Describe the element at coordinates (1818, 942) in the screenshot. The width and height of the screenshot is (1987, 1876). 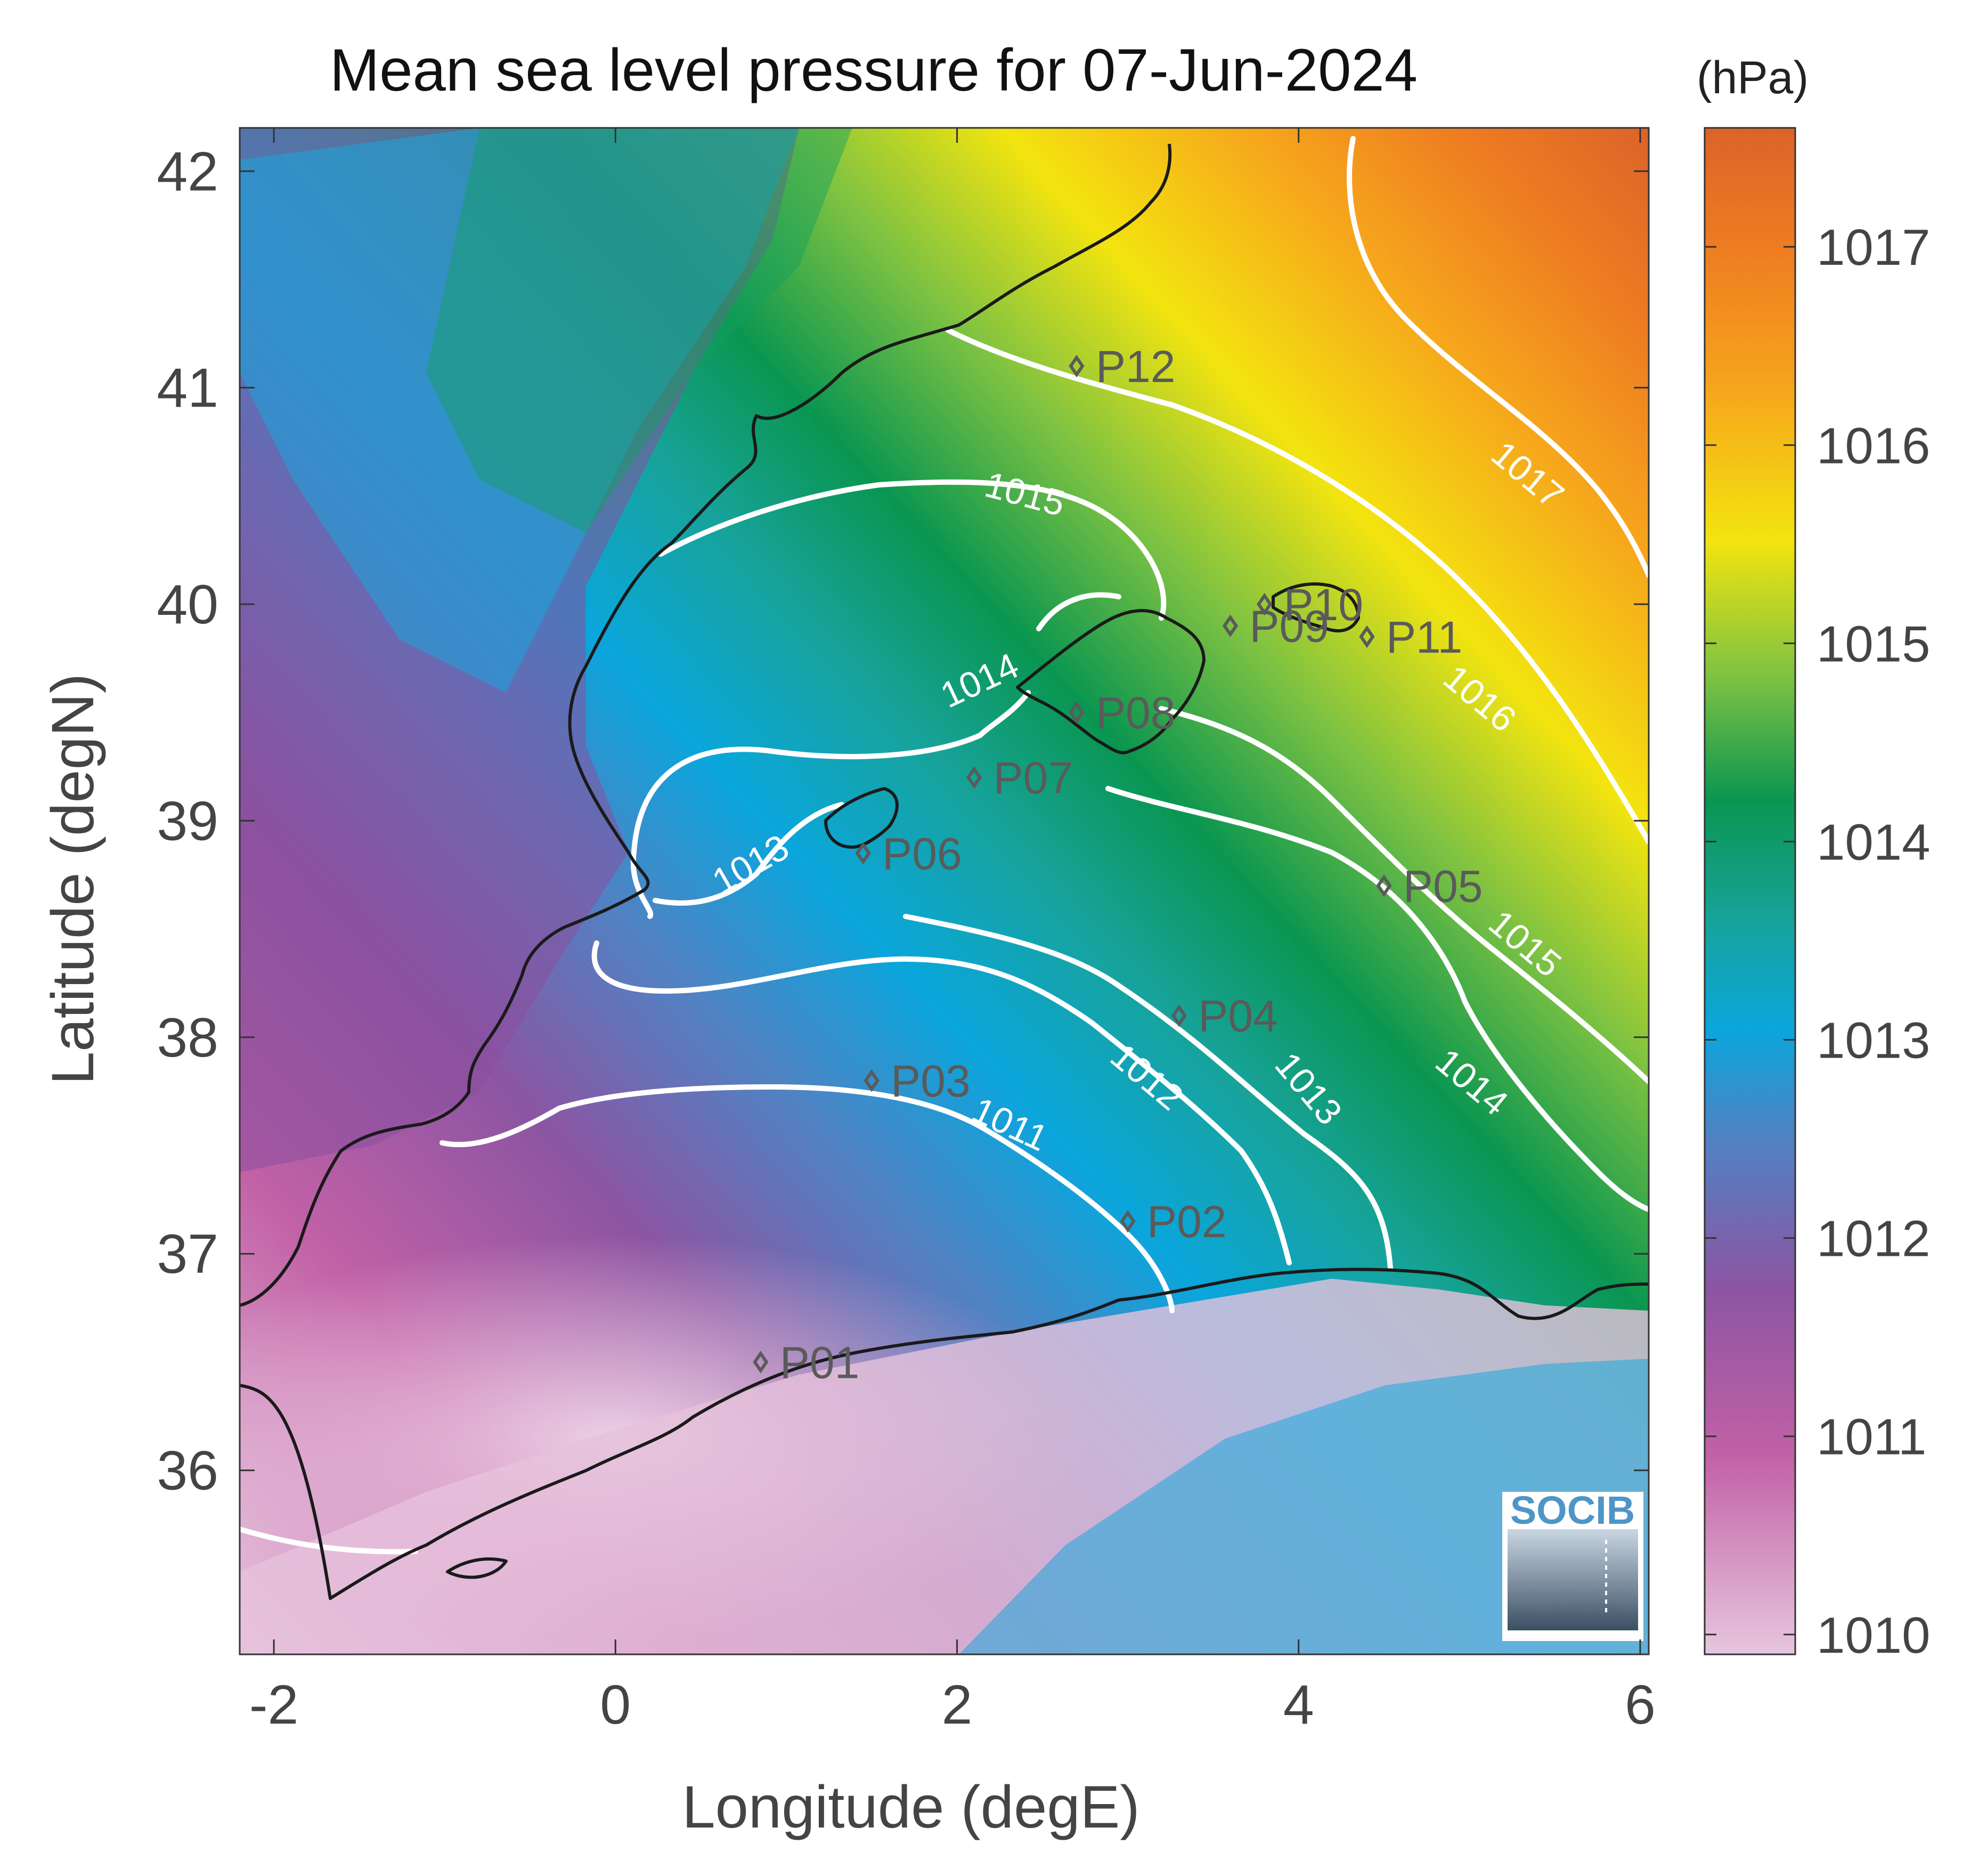
I see `colorbar-ticks: 1017 1016 1015 1014 1013 1012 1011 1010` at that location.